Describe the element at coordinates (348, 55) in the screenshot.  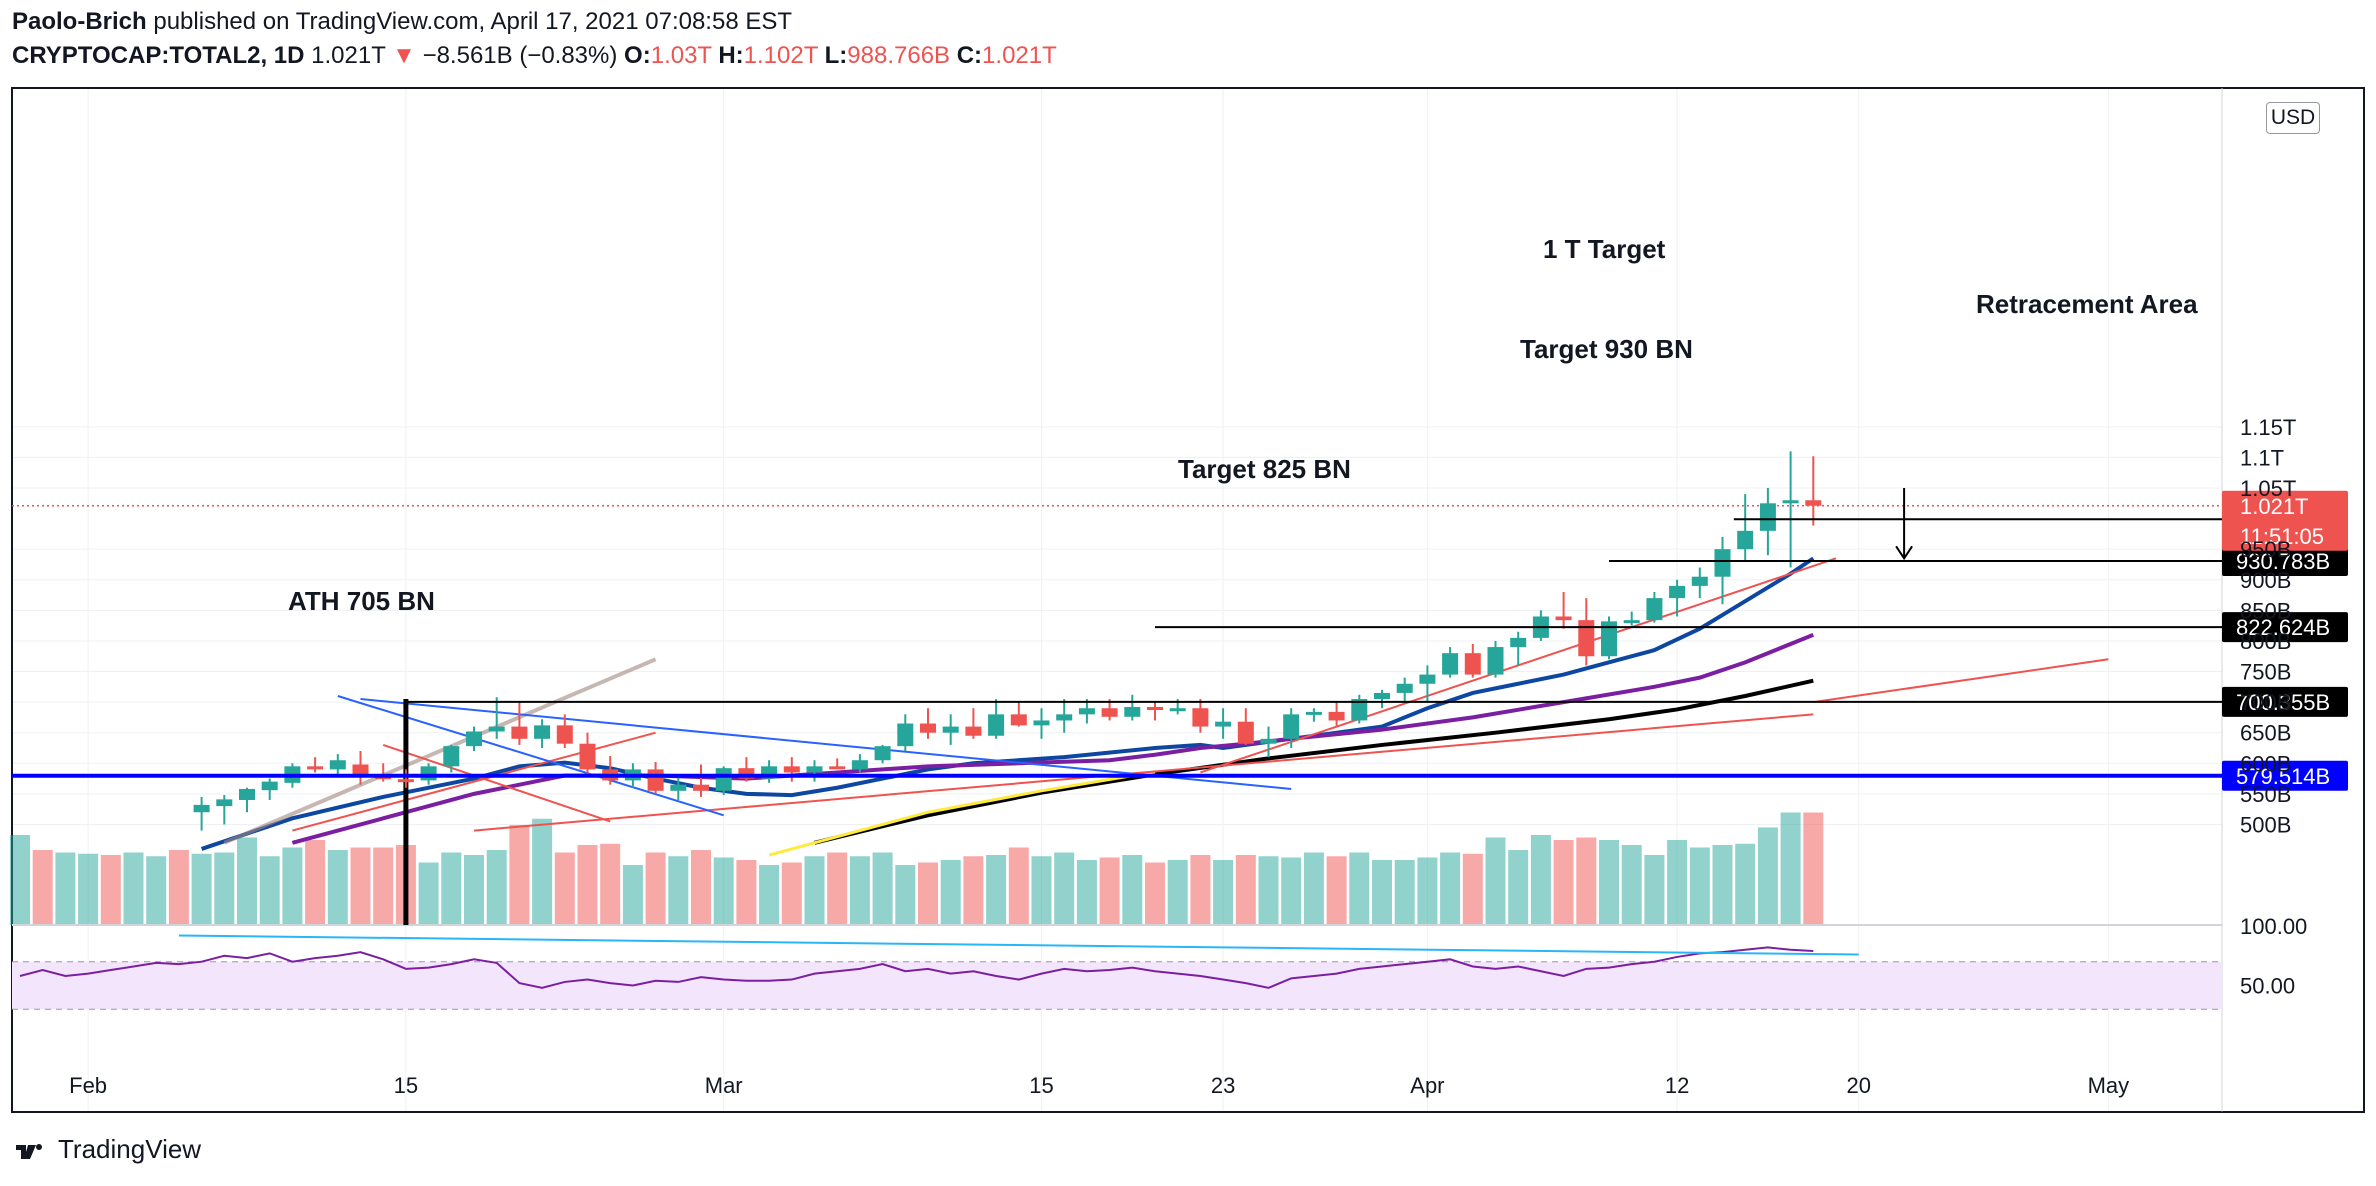
I see `last-price: 1.021T` at that location.